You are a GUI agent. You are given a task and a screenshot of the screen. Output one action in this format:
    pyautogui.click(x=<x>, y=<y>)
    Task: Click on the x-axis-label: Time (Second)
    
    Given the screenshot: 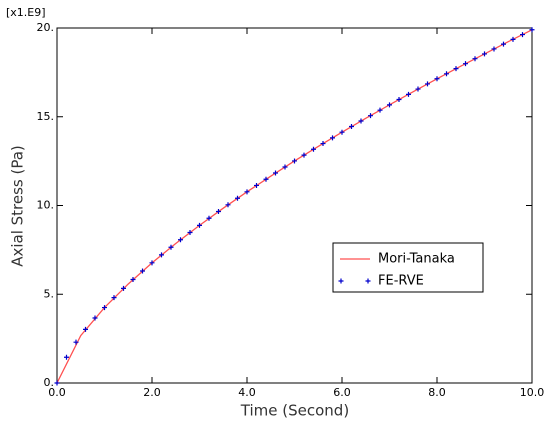 What is the action you would take?
    pyautogui.click(x=294, y=411)
    